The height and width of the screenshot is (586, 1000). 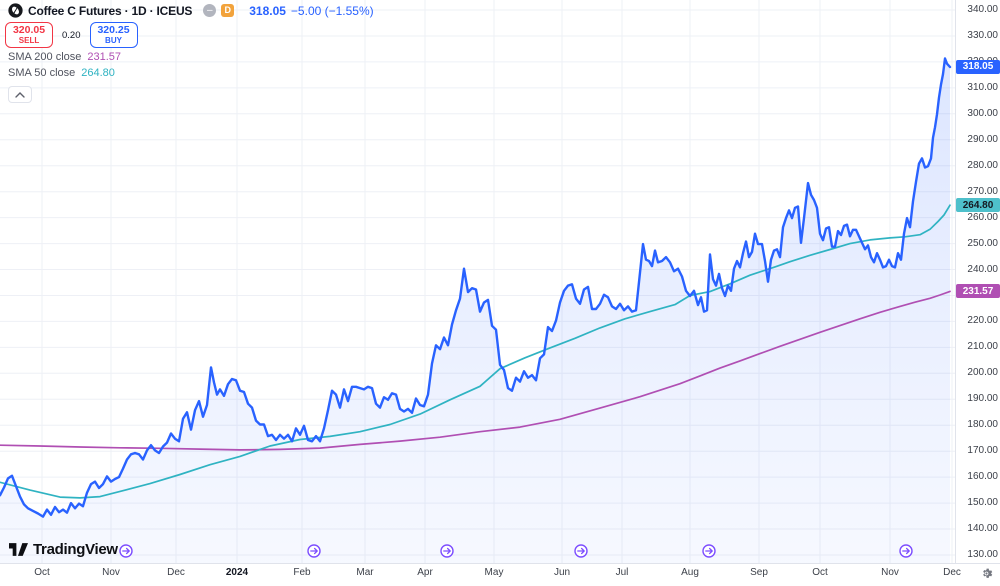 I want to click on collapse-legend-button, so click(x=20, y=94).